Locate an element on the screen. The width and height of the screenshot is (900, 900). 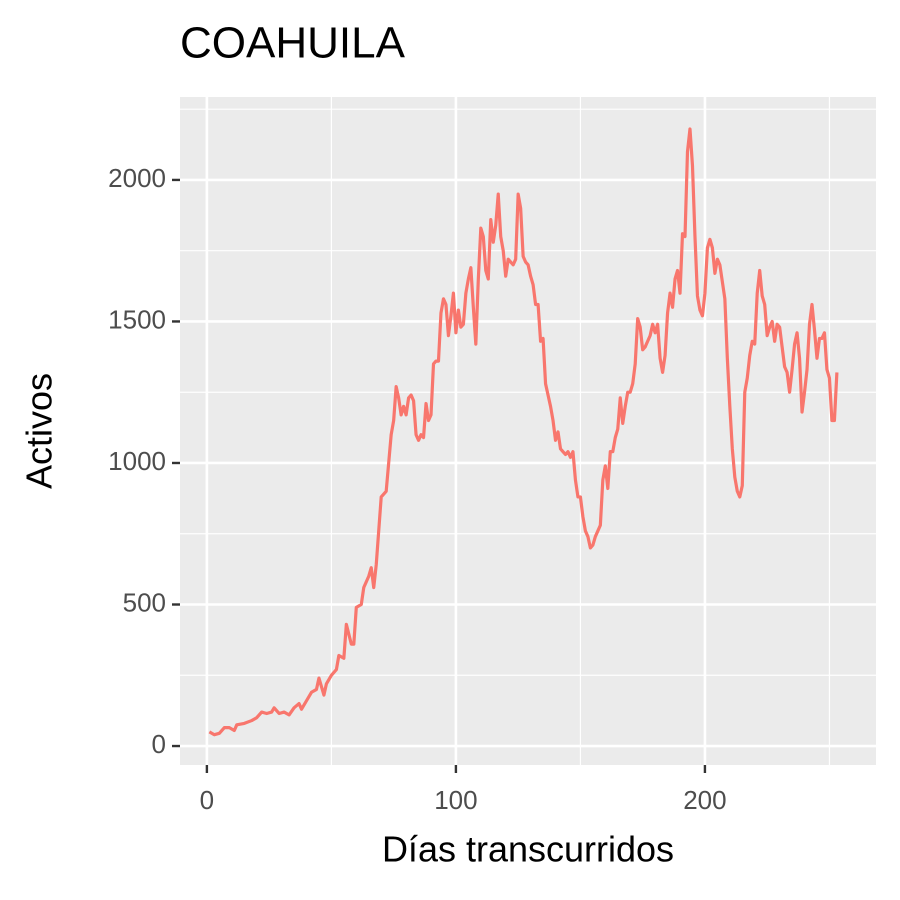
y-tick-label: 500 is located at coordinates (144, 602).